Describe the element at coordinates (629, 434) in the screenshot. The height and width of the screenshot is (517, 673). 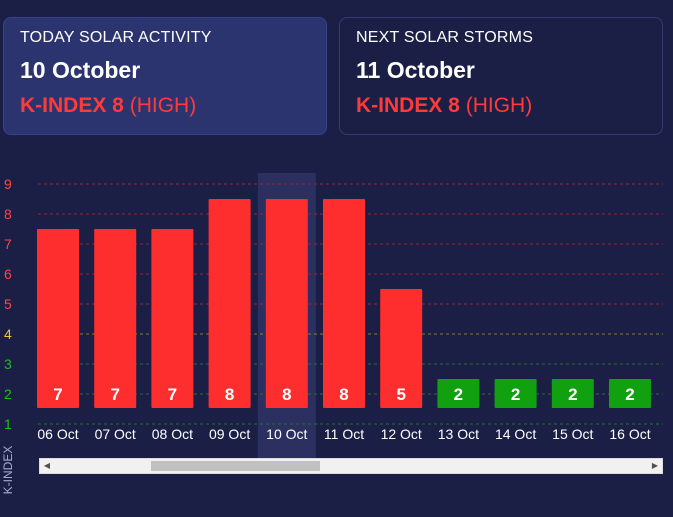
I see `x-tick-label: 16 Oct` at that location.